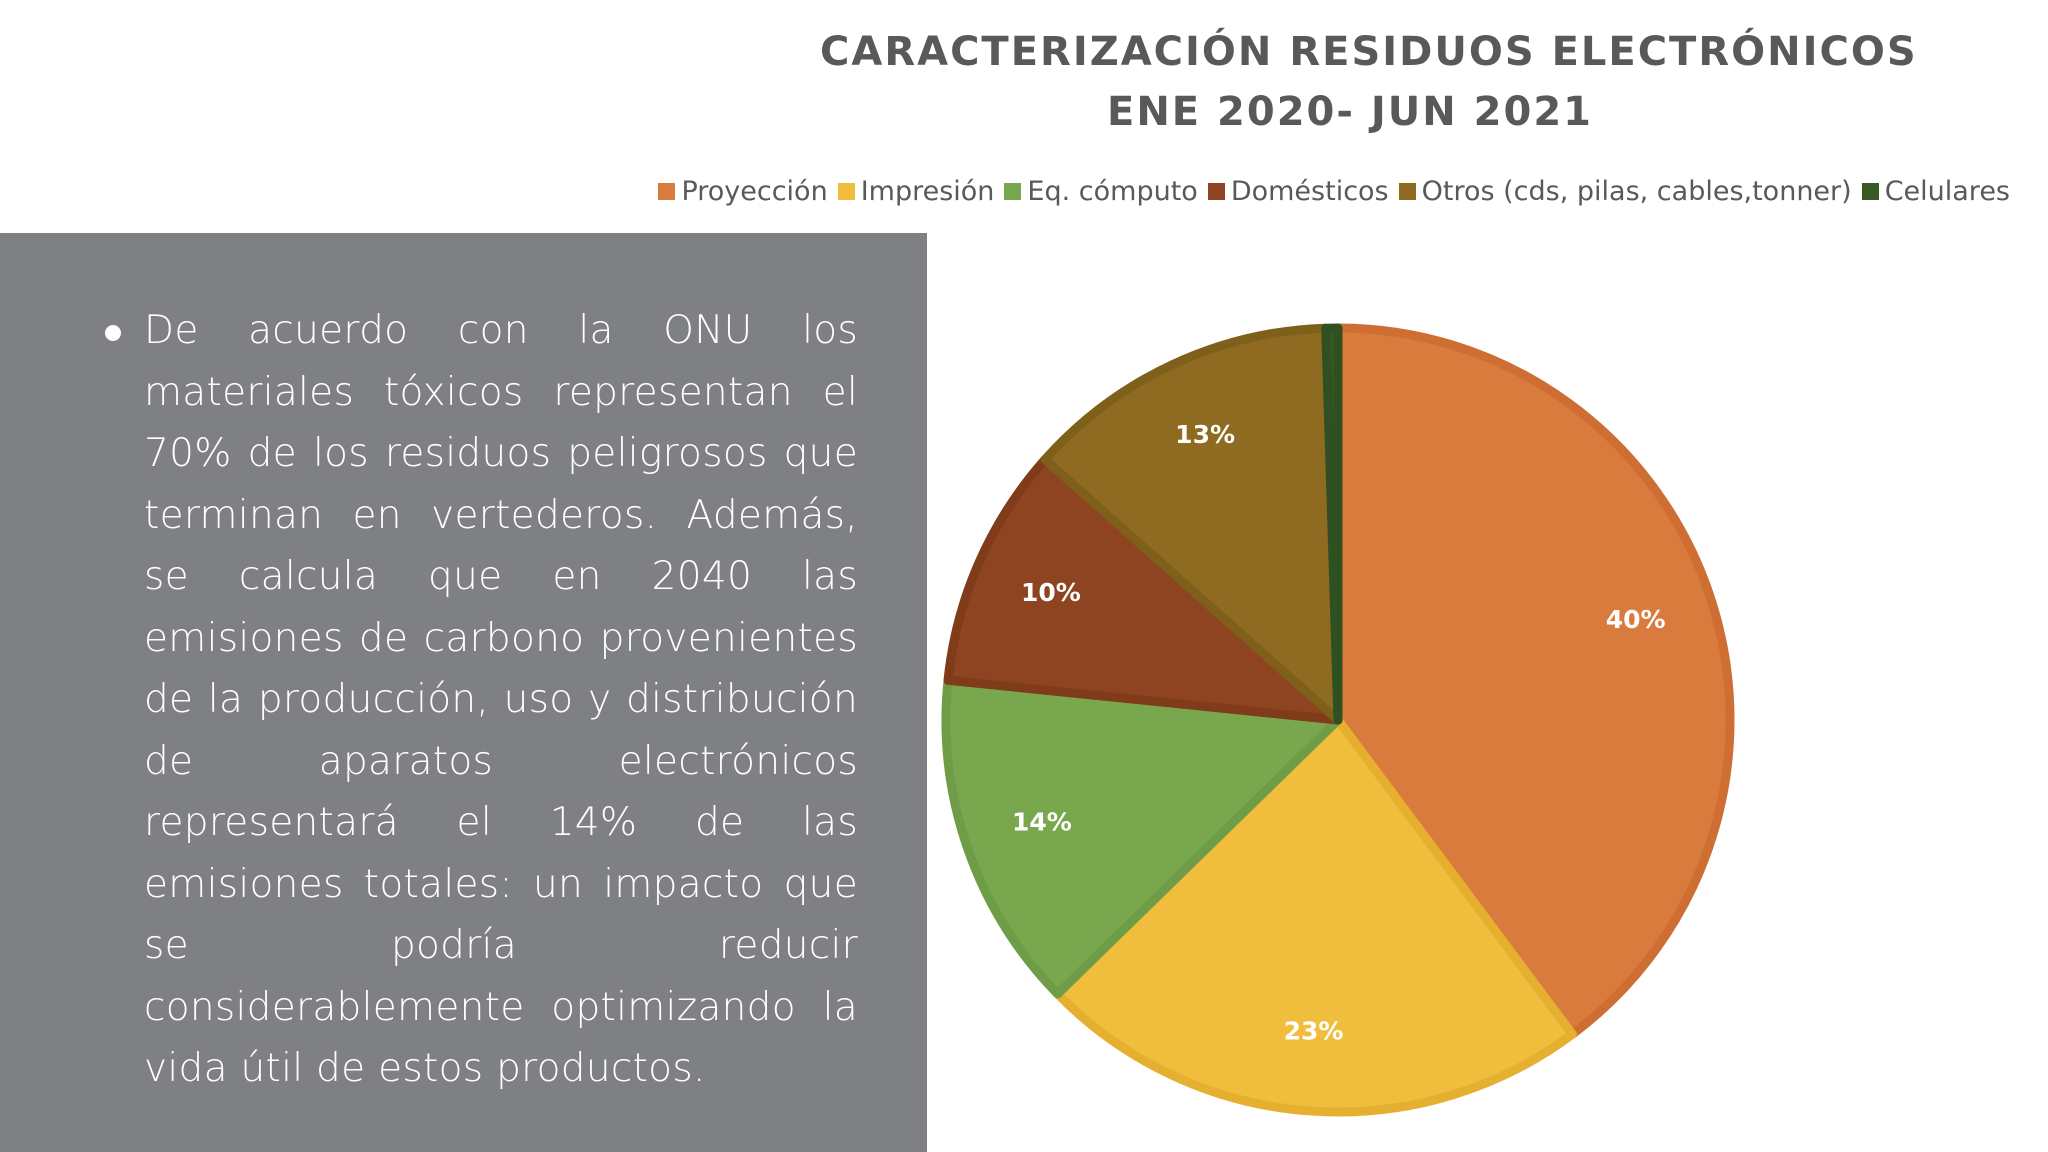 This screenshot has height=1152, width=2048. I want to click on legend-label-domesticos: Domésticos, so click(1309, 191).